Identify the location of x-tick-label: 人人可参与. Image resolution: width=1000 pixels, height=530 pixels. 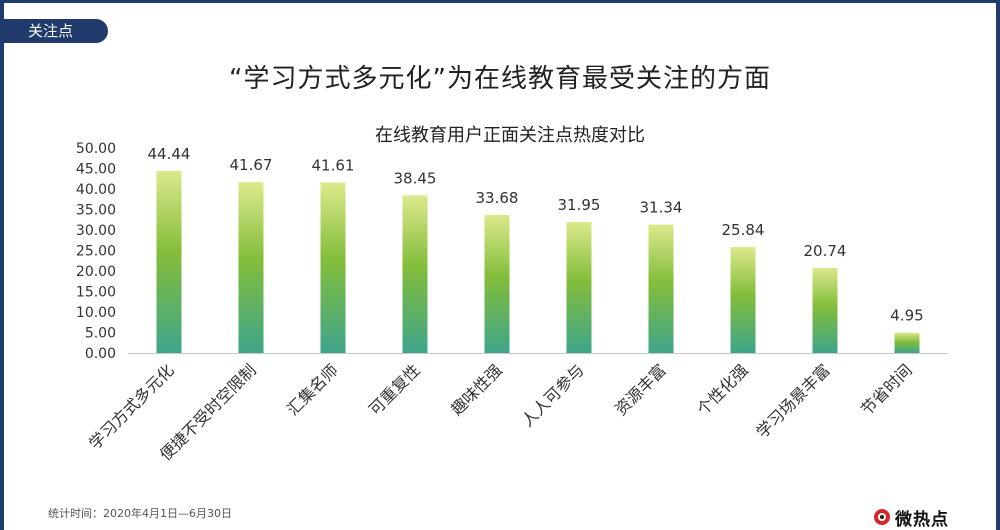
(553, 395).